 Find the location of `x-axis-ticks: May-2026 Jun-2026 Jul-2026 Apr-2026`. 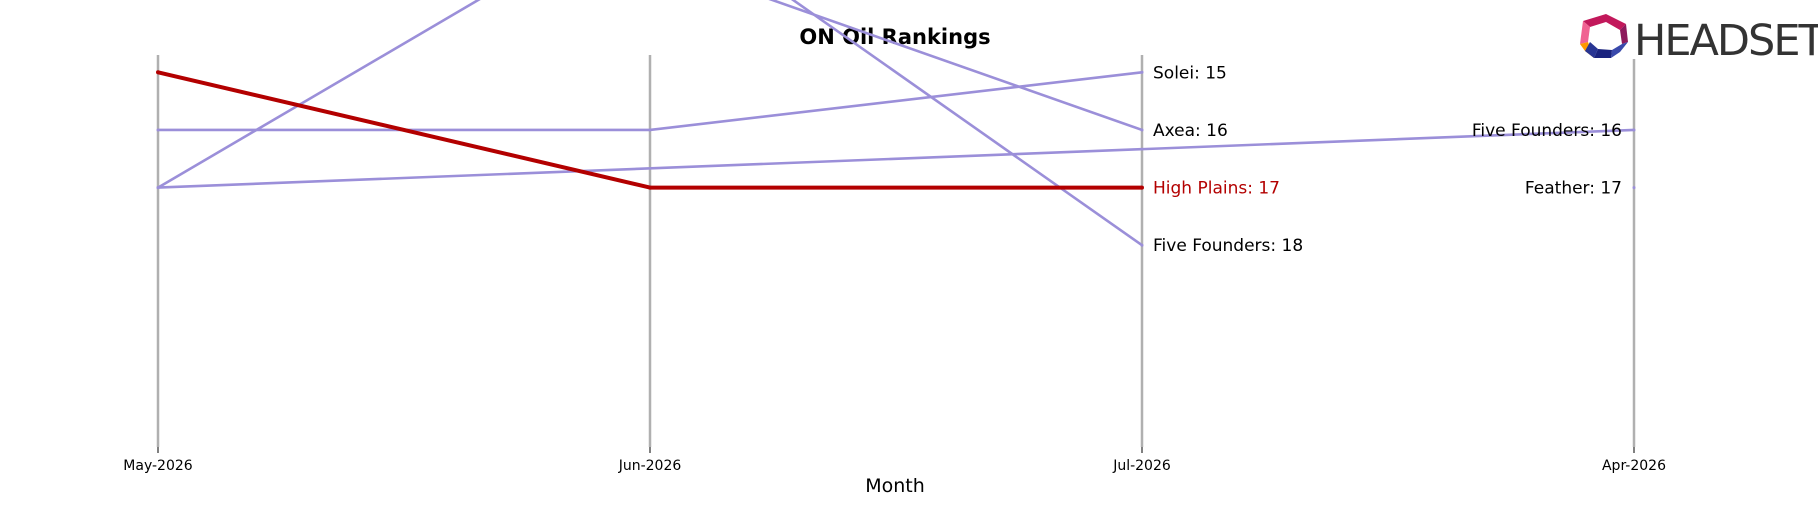

x-axis-ticks: May-2026 Jun-2026 Jul-2026 Apr-2026 is located at coordinates (894, 460).